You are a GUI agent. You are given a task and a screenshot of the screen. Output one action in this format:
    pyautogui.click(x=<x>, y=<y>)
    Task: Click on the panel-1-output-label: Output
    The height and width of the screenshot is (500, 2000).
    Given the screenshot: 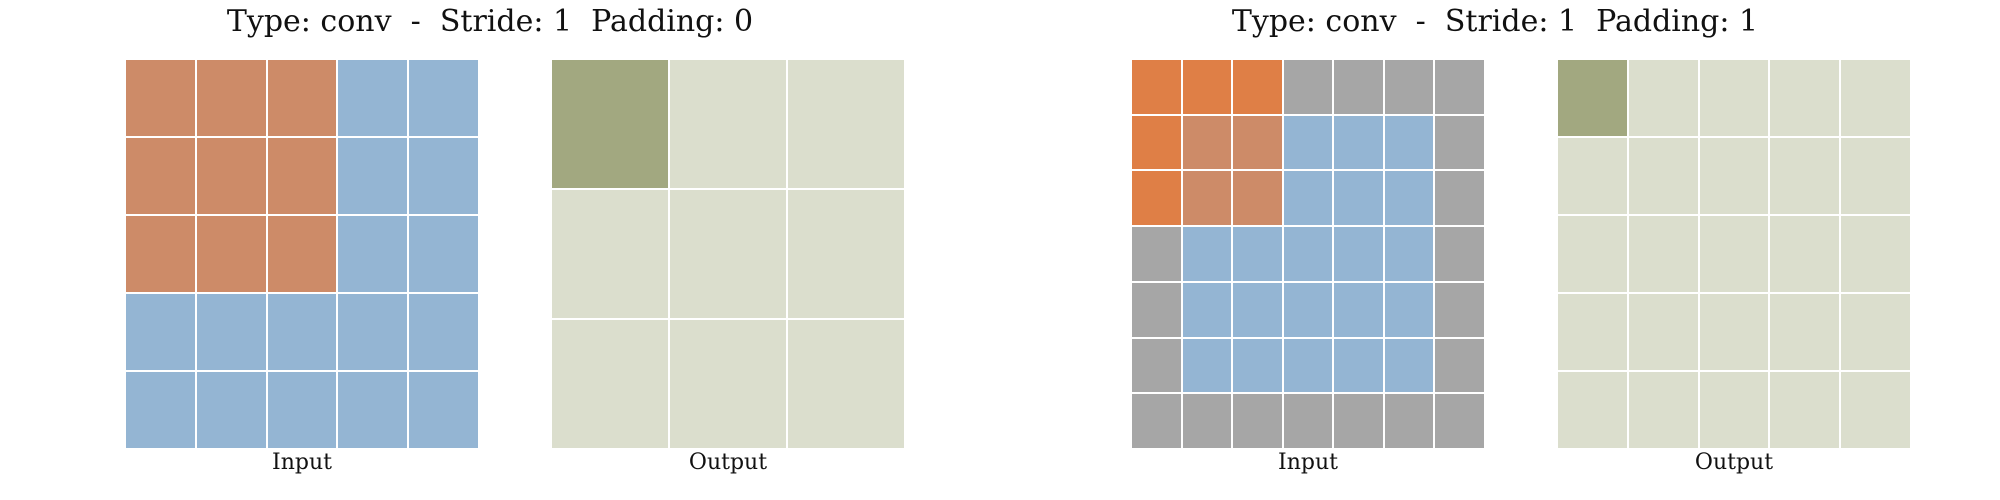 What is the action you would take?
    pyautogui.click(x=728, y=462)
    